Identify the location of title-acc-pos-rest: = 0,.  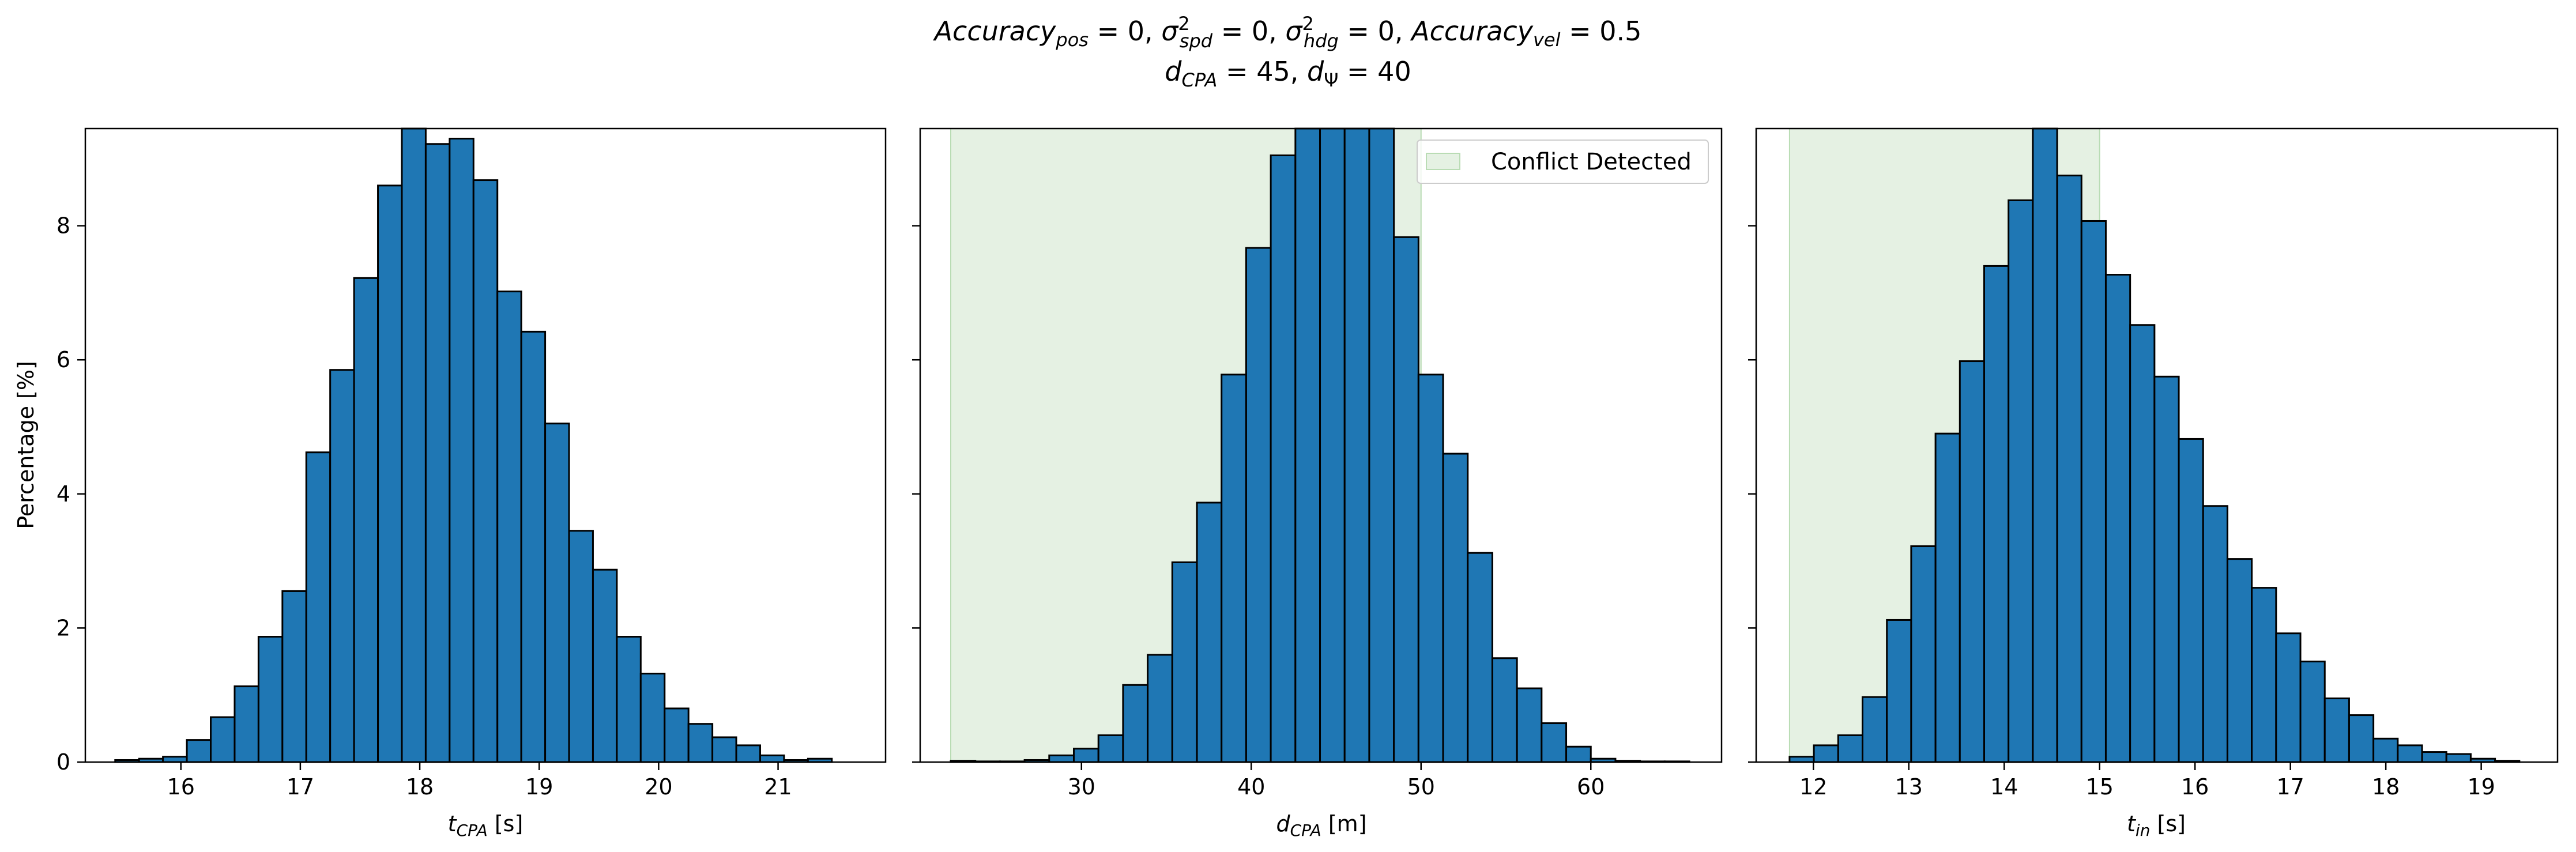
(1125, 32).